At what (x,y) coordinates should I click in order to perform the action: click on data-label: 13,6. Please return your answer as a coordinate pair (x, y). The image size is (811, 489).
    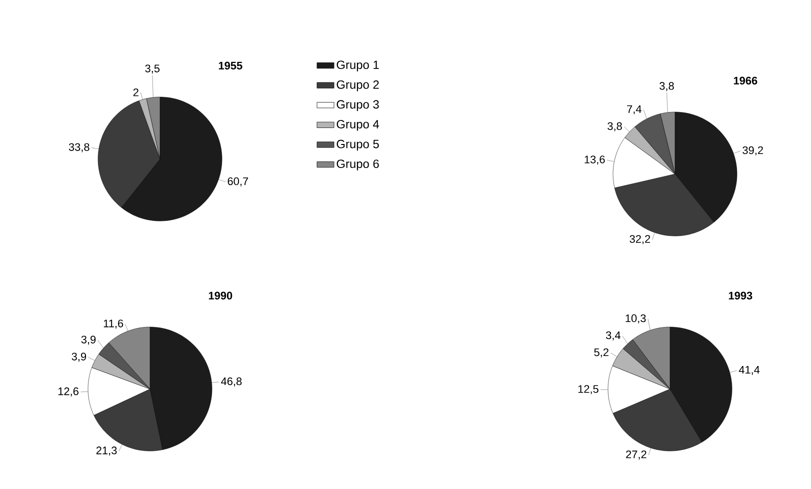
    Looking at the image, I should click on (594, 160).